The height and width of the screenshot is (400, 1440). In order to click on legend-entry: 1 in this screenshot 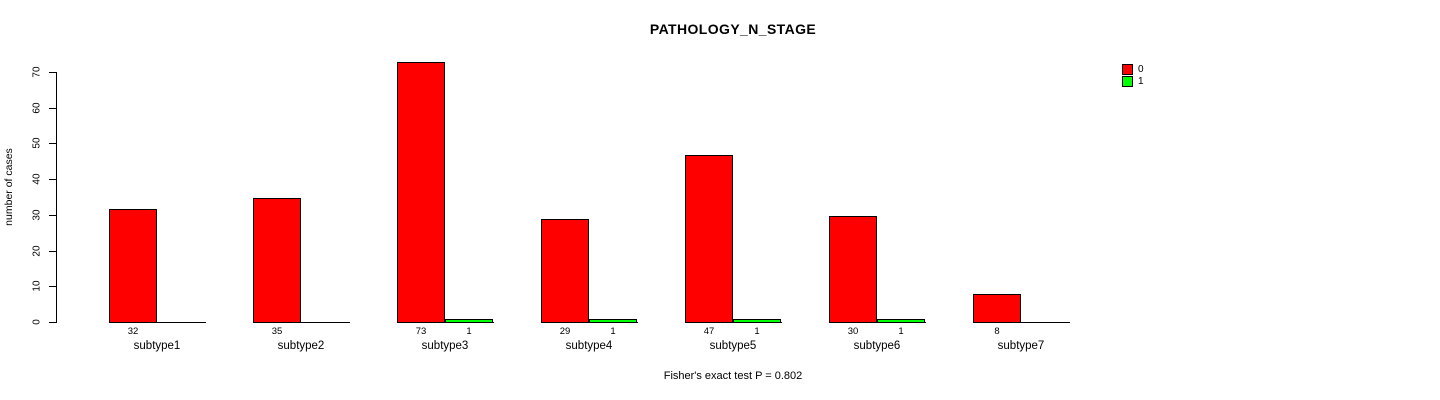, I will do `click(1133, 81)`.